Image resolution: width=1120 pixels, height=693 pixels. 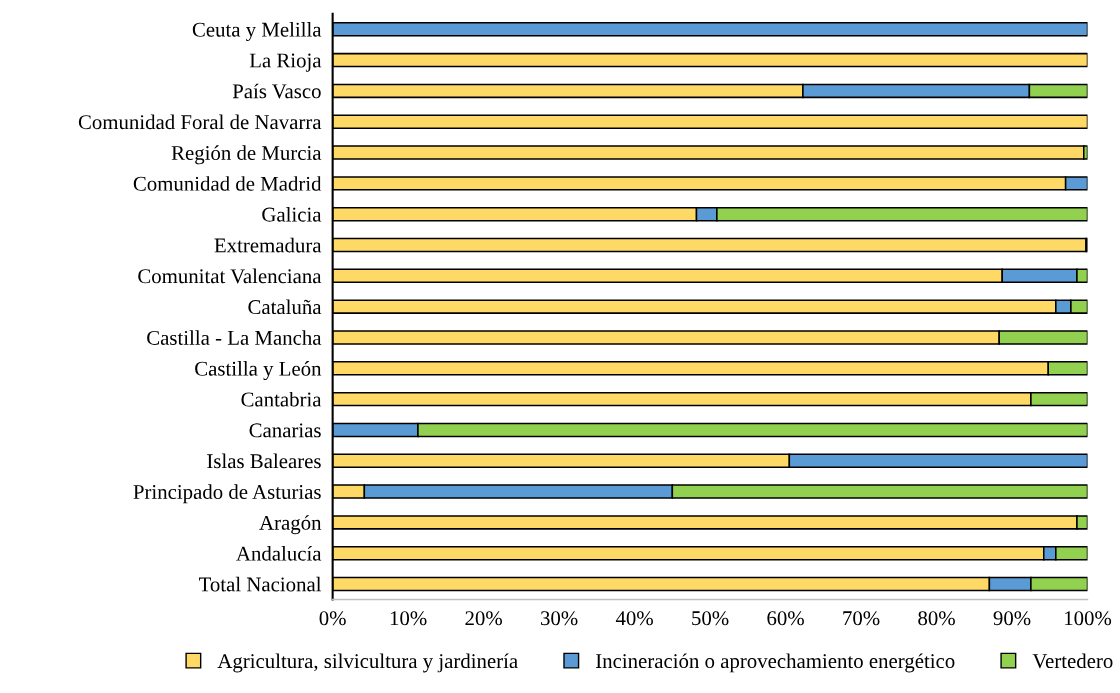 What do you see at coordinates (290, 525) in the screenshot?
I see `y-tick-label: Aragón` at bounding box center [290, 525].